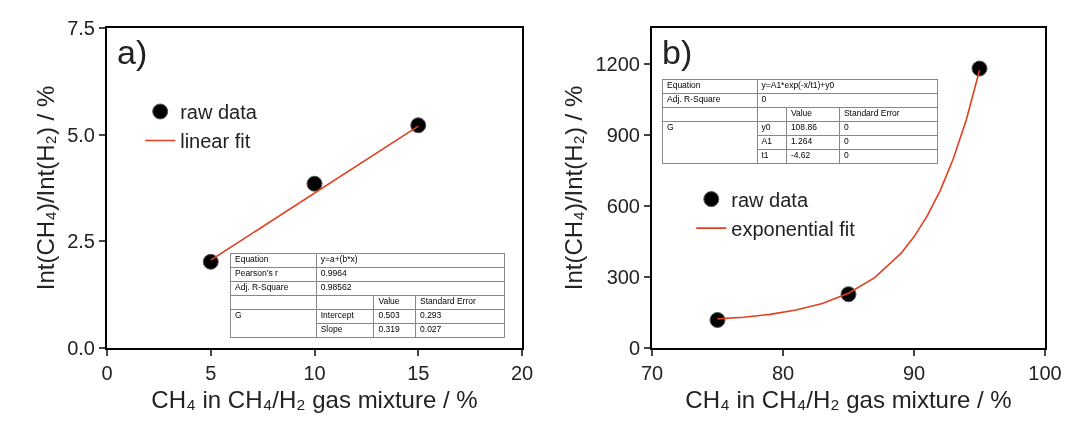 The height and width of the screenshot is (430, 1072). Describe the element at coordinates (345, 316) in the screenshot. I see `annotation: Intercept` at that location.